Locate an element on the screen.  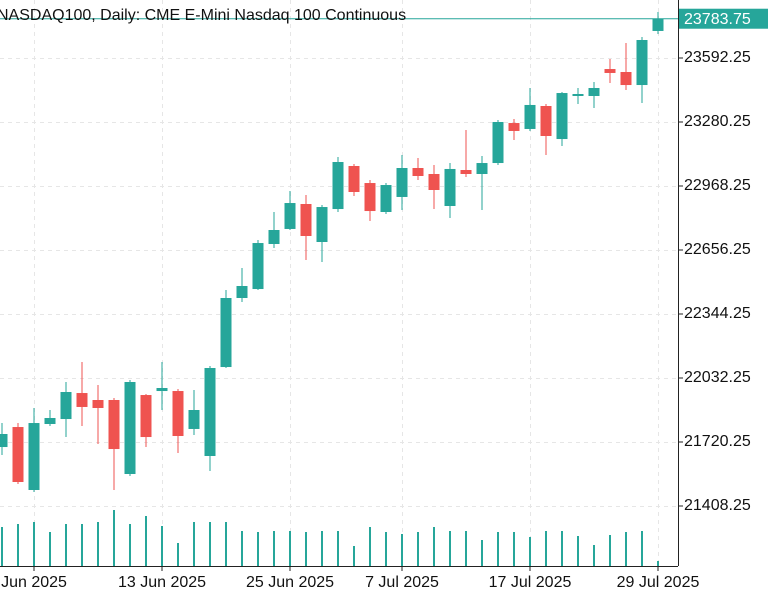
last-price-box is located at coordinates (723, 18).